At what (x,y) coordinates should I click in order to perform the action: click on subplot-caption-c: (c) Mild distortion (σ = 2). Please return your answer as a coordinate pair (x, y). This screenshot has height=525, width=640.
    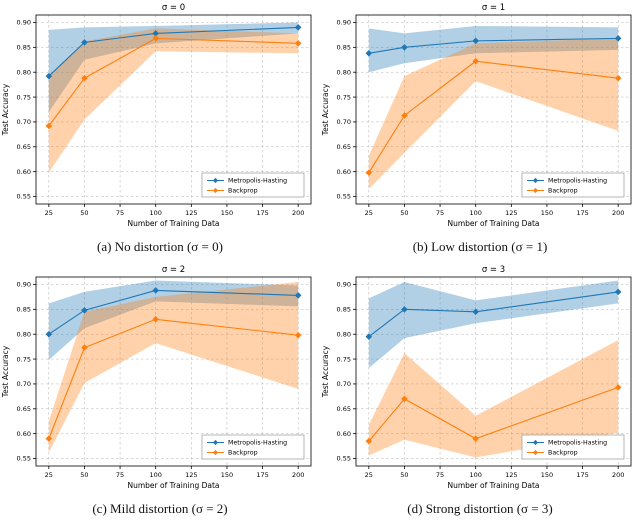
    Looking at the image, I should click on (160, 508).